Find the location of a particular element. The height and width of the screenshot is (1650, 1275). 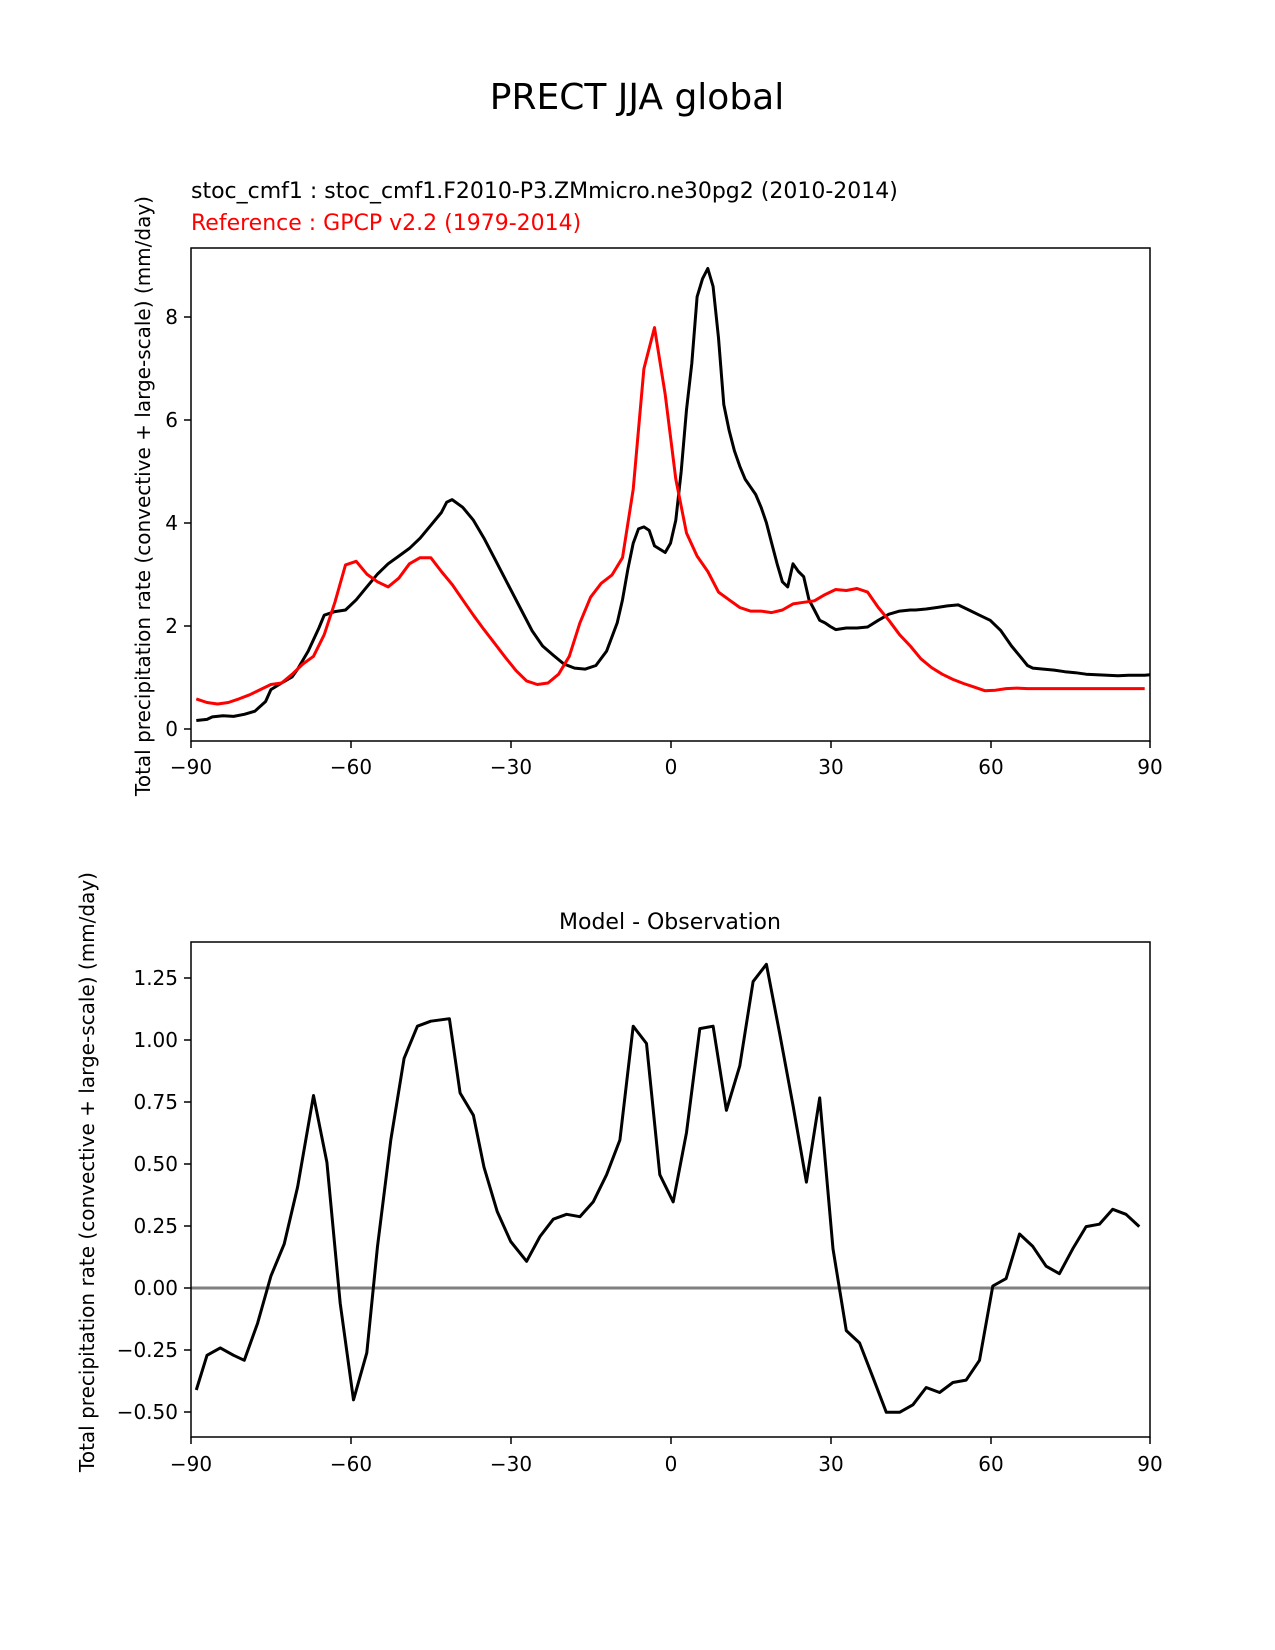

top-y-tick-3: 6 is located at coordinates (178, 420).